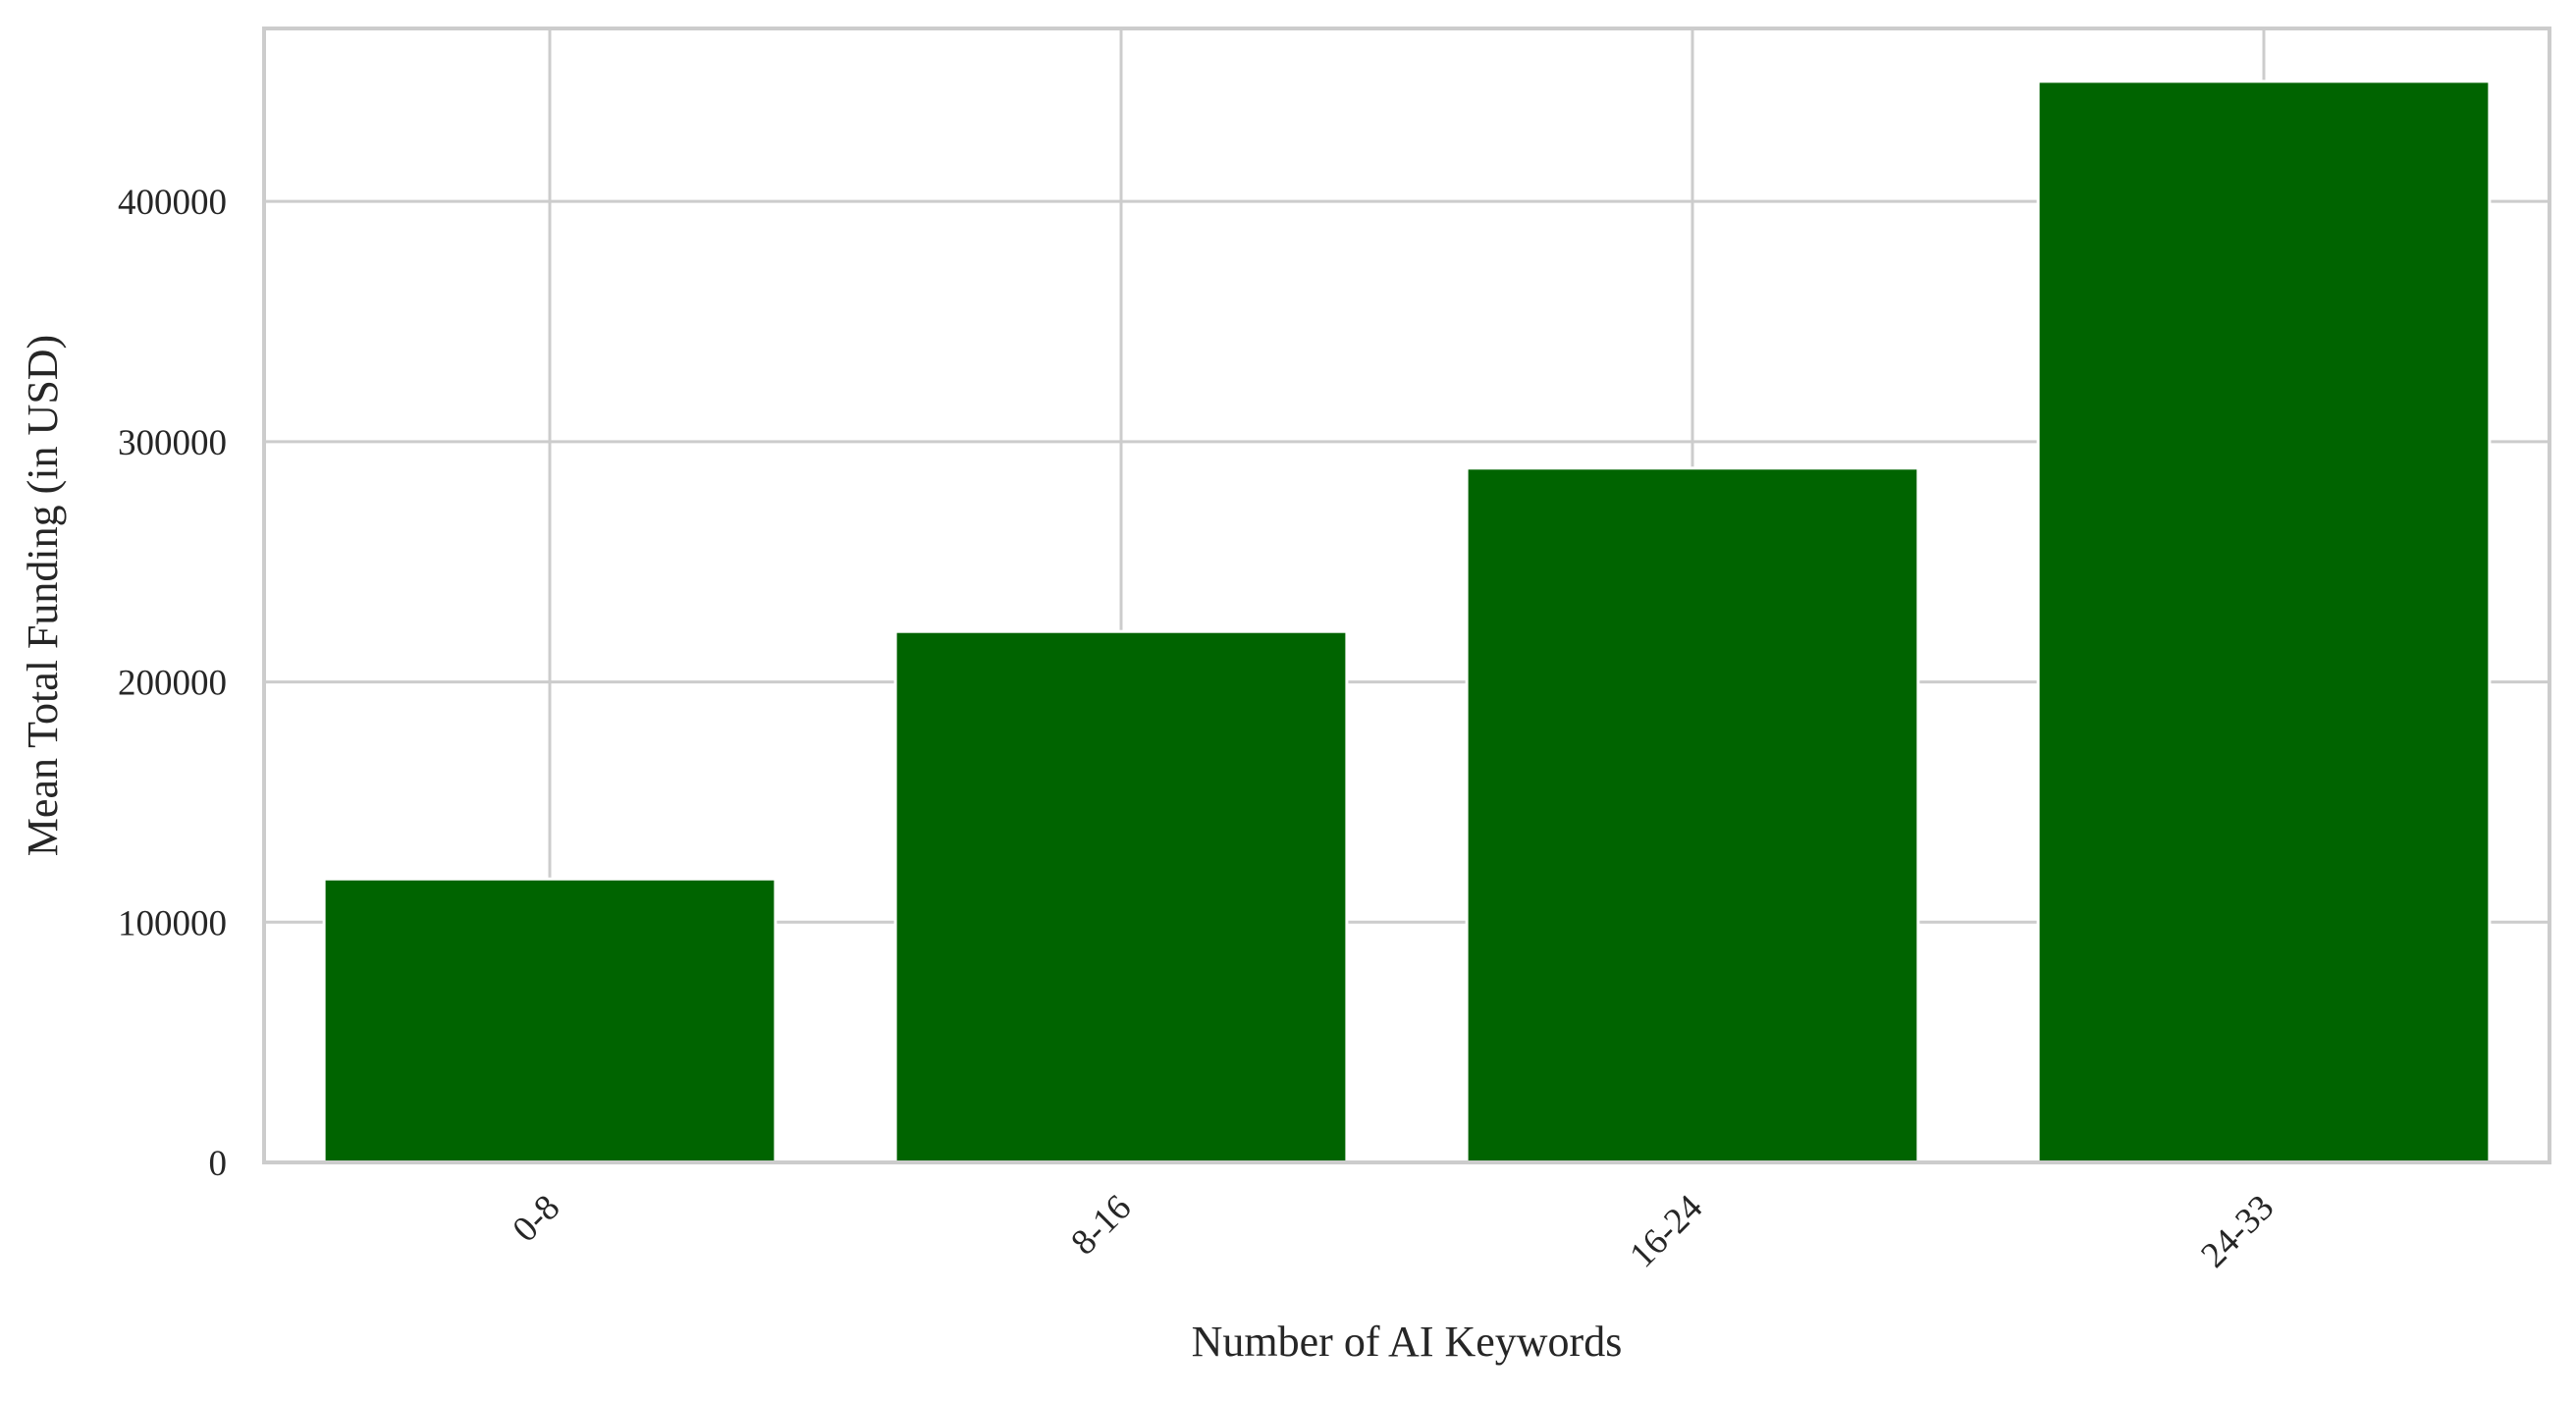 The width and height of the screenshot is (2576, 1401). Describe the element at coordinates (172, 443) in the screenshot. I see `y-tick-label: 300000` at that location.